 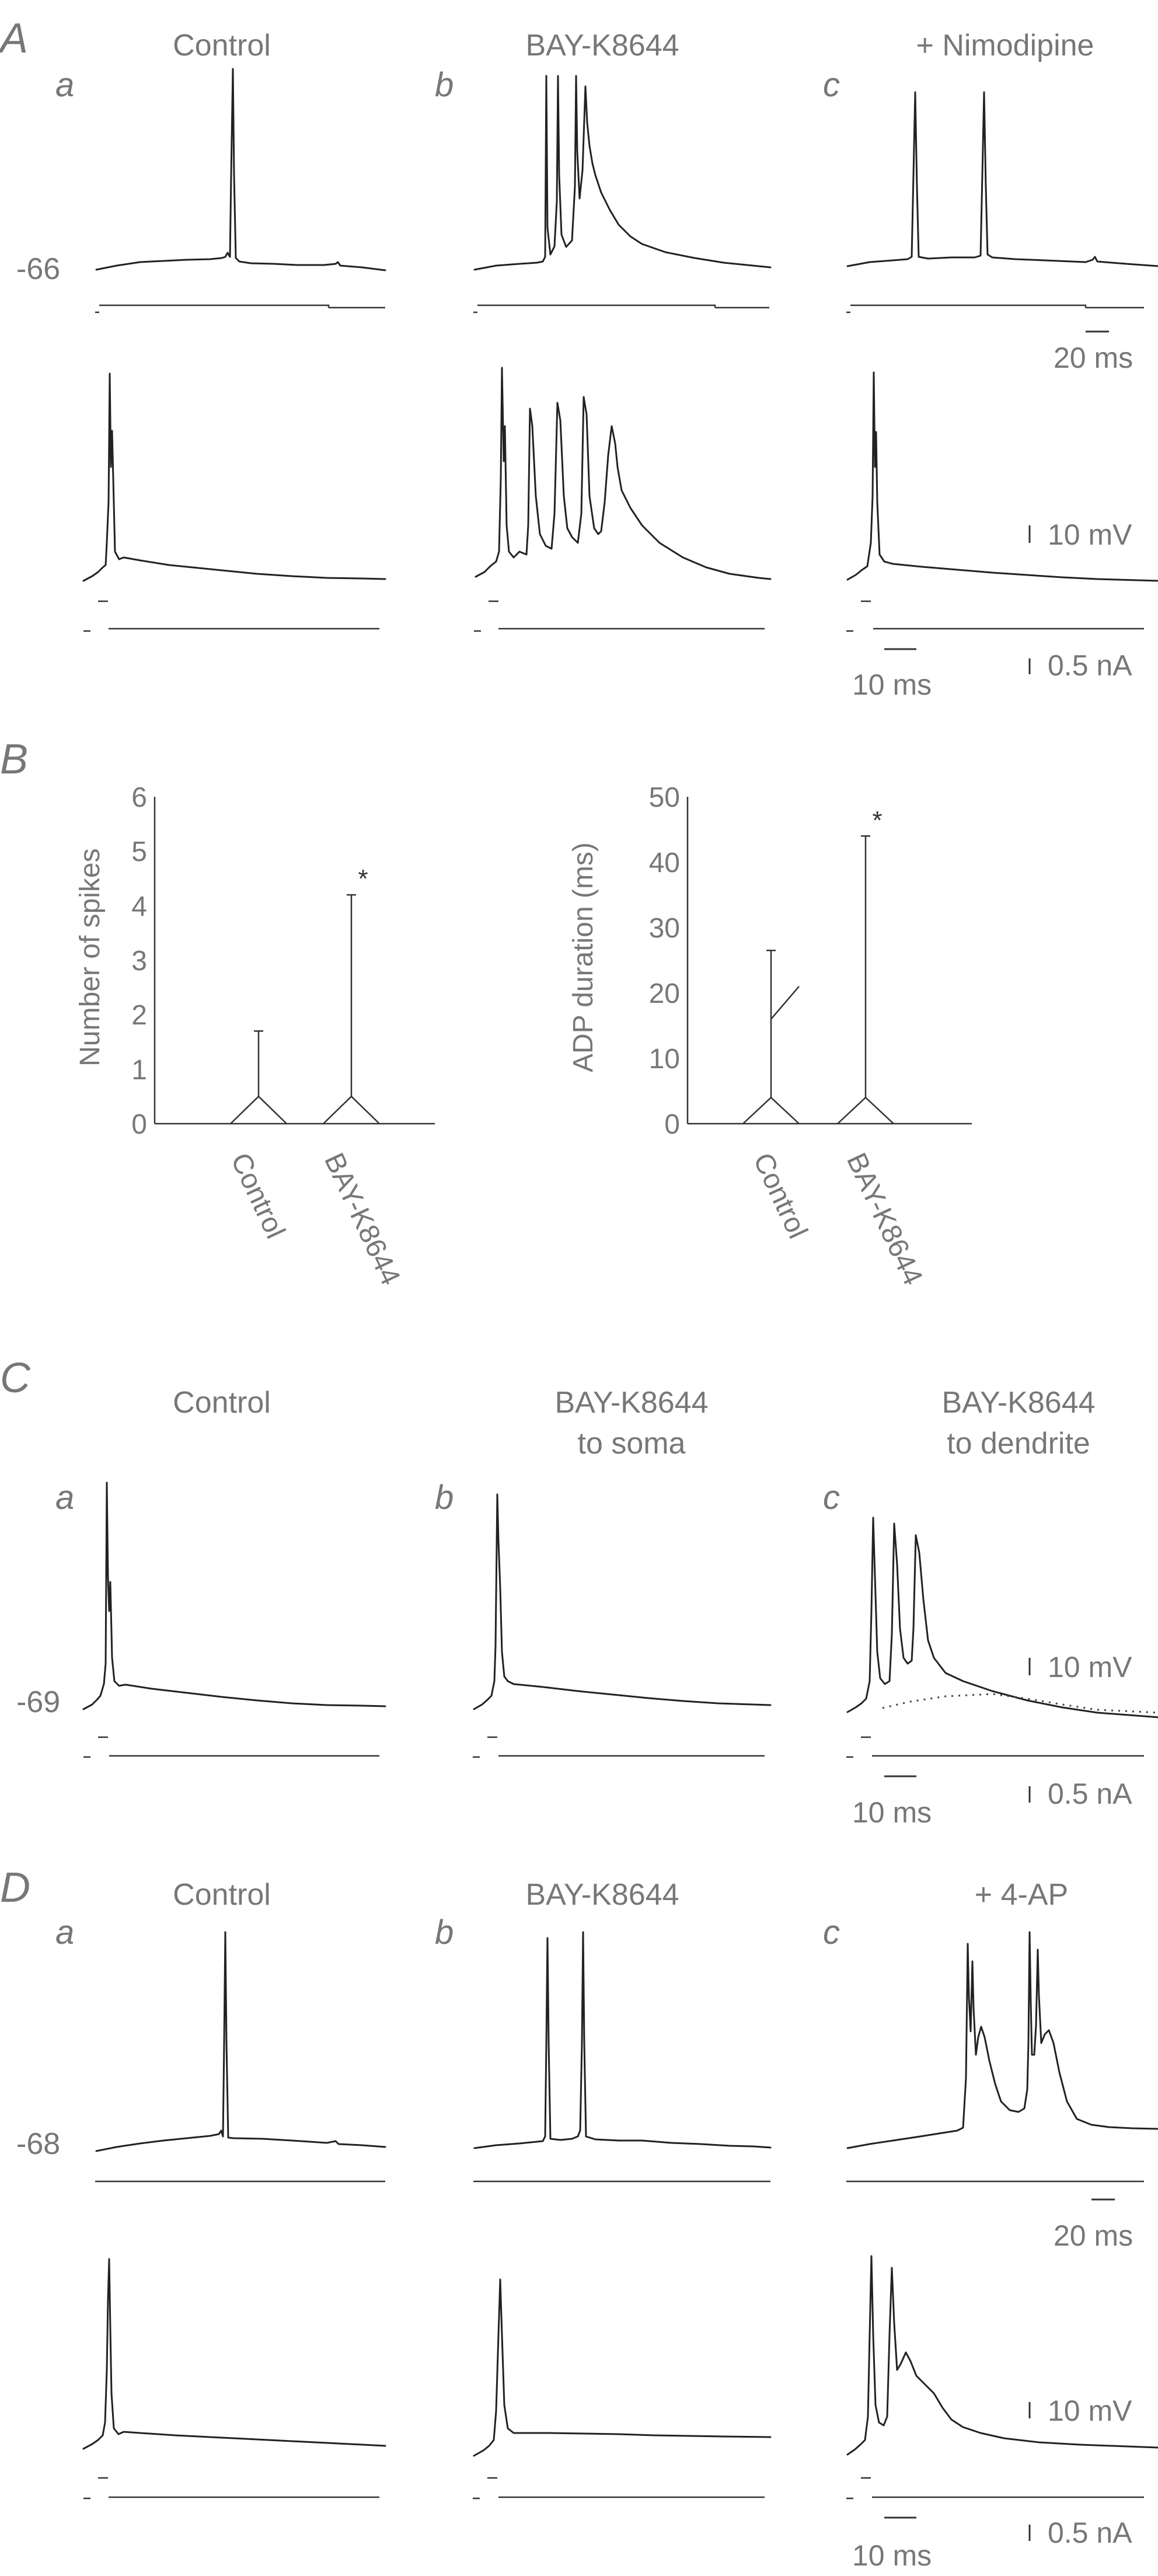 What do you see at coordinates (621, 309) in the screenshot?
I see `cmd-a-bay-slow` at bounding box center [621, 309].